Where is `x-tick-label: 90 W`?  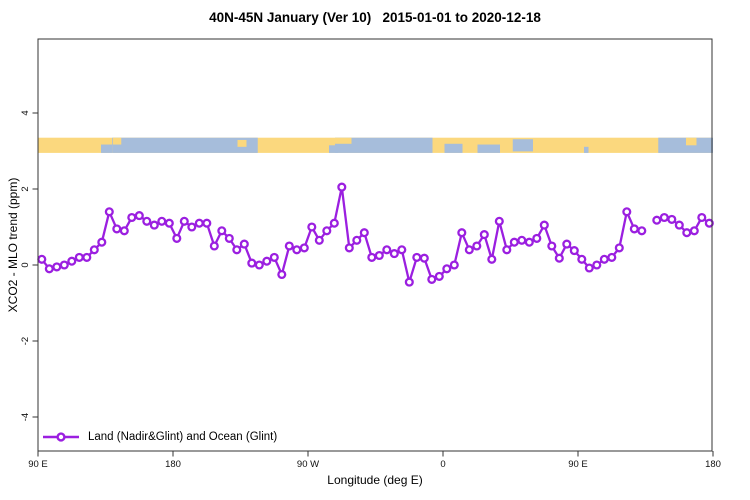 x-tick-label: 90 W is located at coordinates (308, 464).